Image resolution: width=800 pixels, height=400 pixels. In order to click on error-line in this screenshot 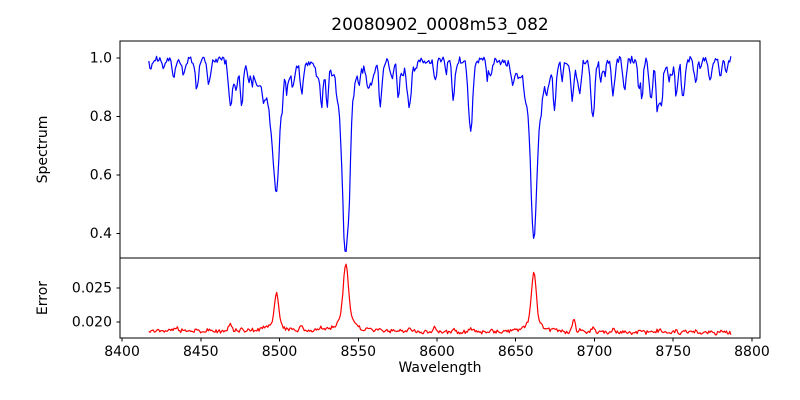, I will do `click(440, 299)`.